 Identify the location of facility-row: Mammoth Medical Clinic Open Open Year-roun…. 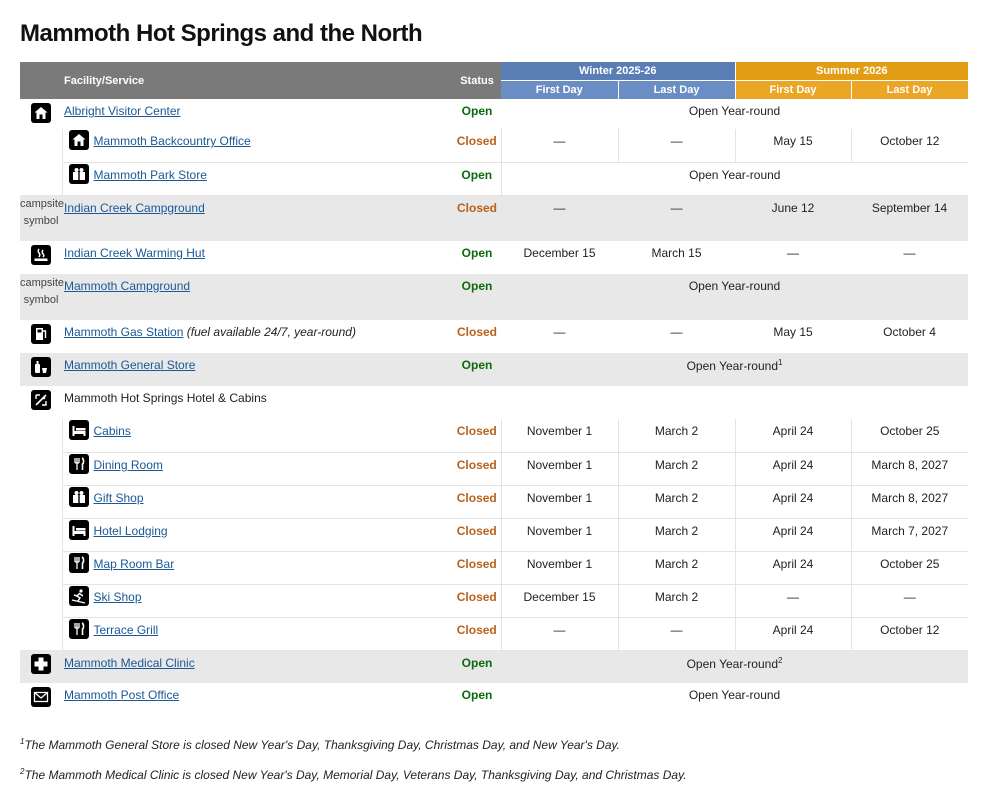
(494, 666).